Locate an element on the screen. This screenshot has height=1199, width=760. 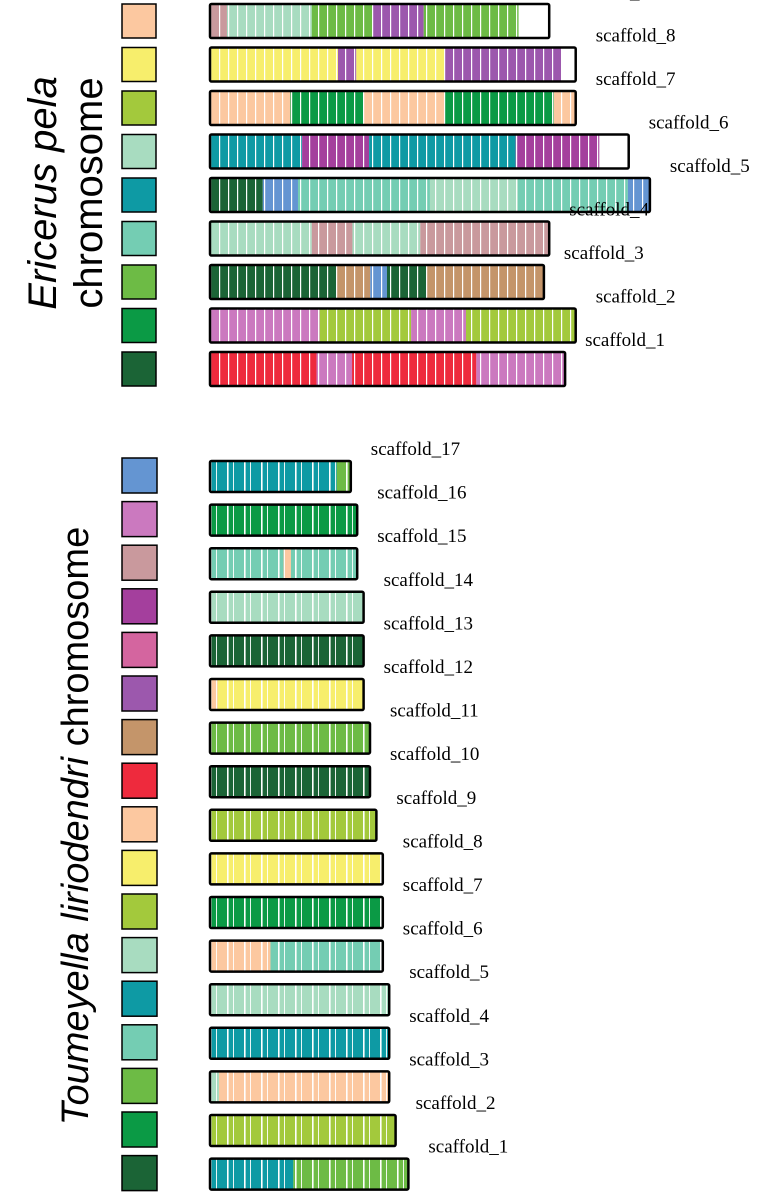
ericerus-scaffold-5-outline is located at coordinates (430, 195).